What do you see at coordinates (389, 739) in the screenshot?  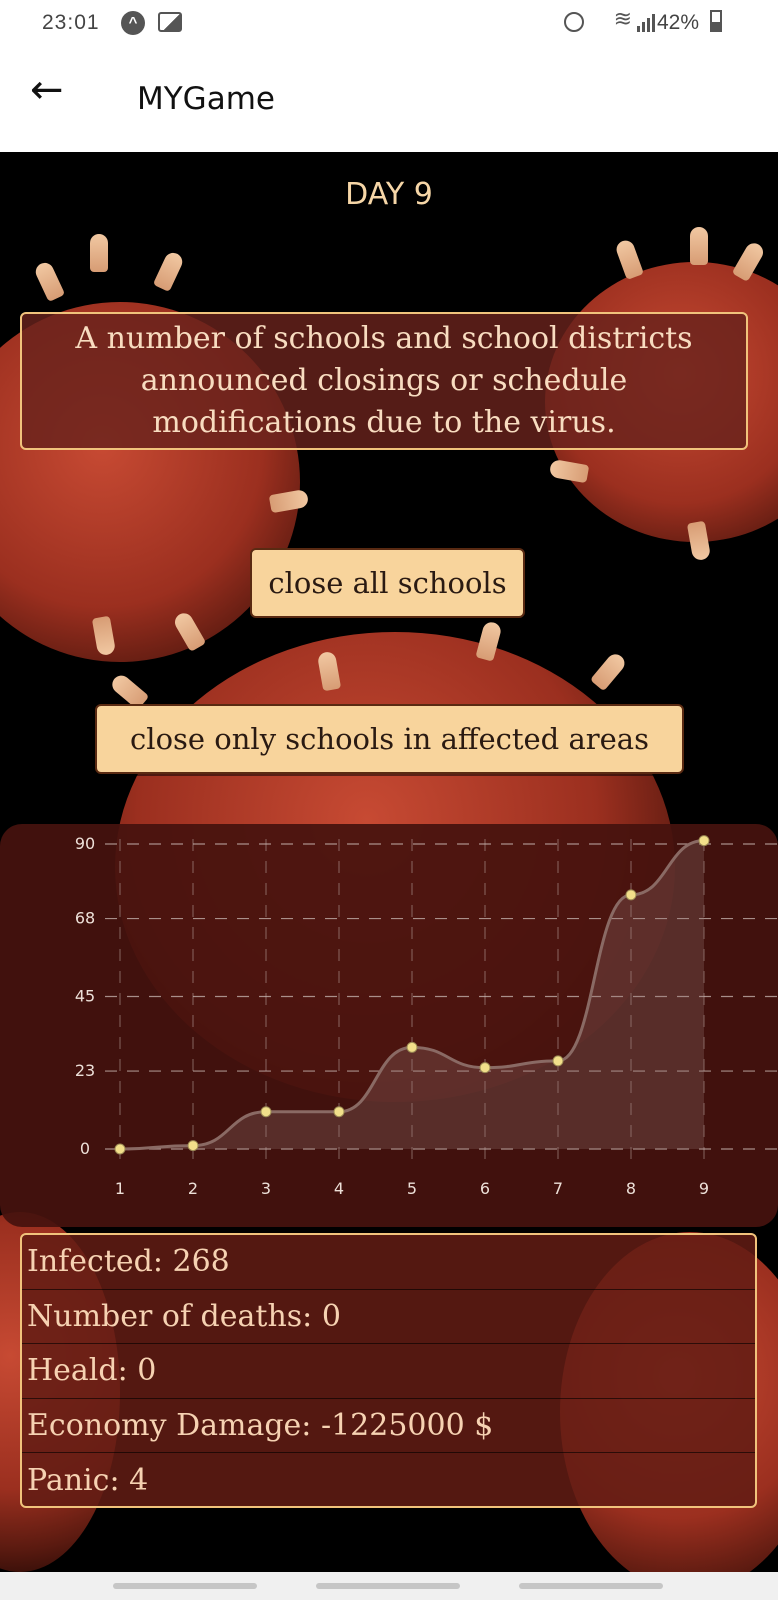 I see `close-affected-schools-button: close only schools in affected areas` at bounding box center [389, 739].